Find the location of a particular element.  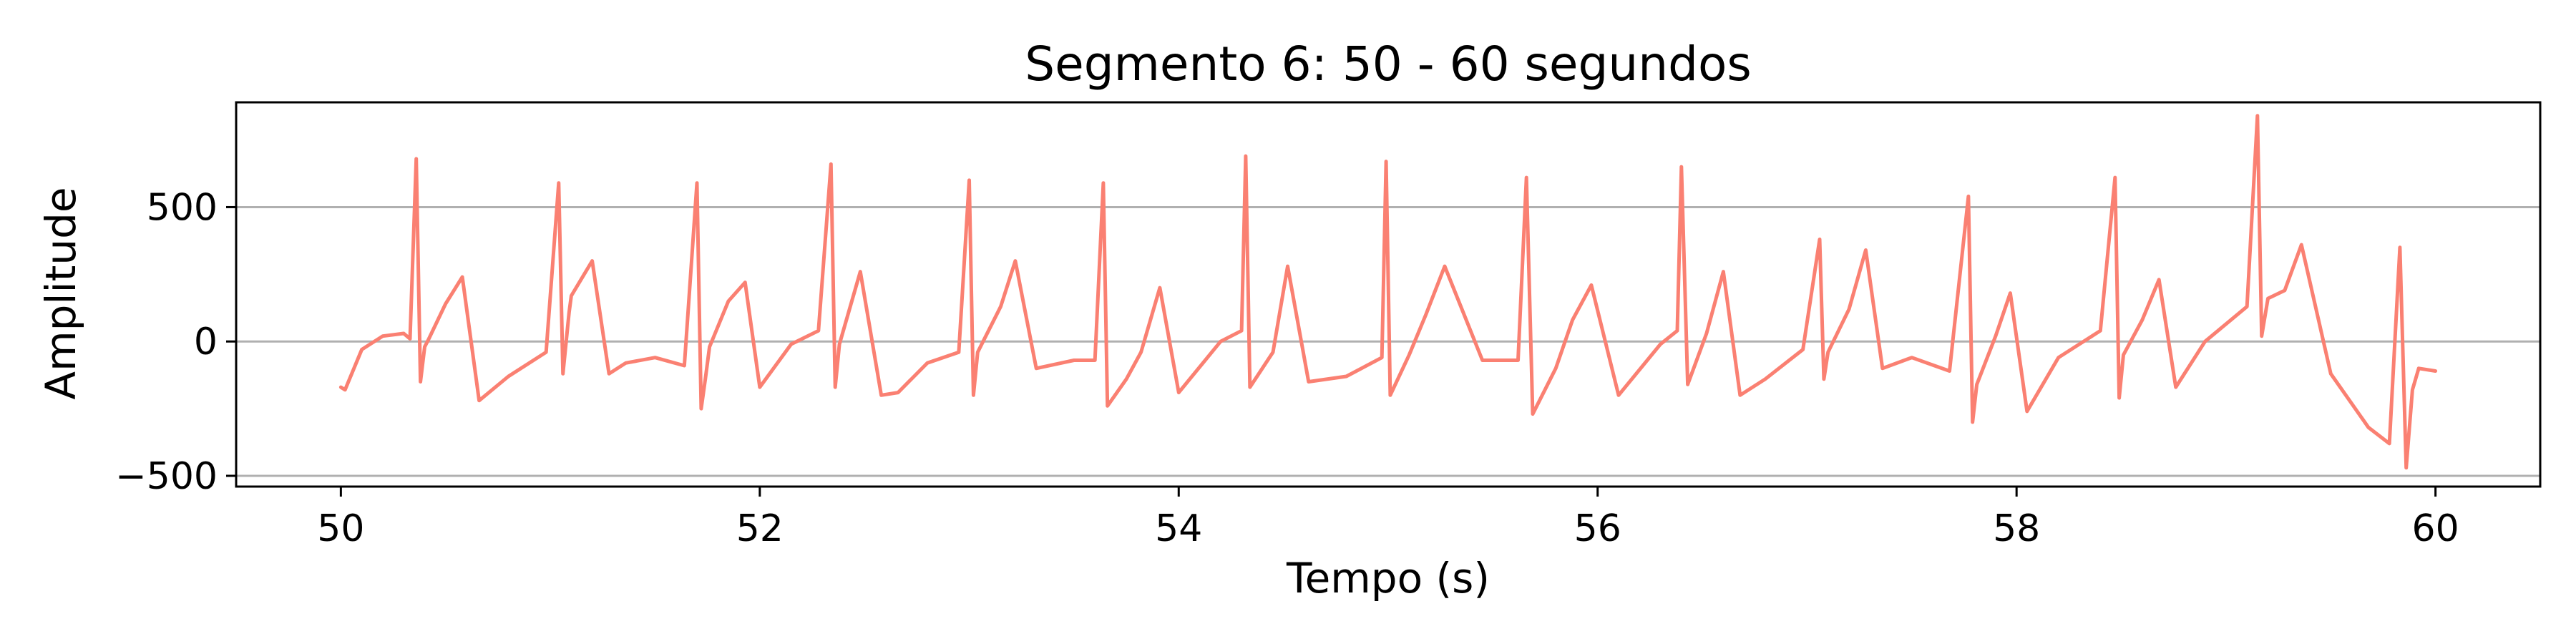

x-axis: 50 52 54 56 58 60 is located at coordinates (1388, 518).